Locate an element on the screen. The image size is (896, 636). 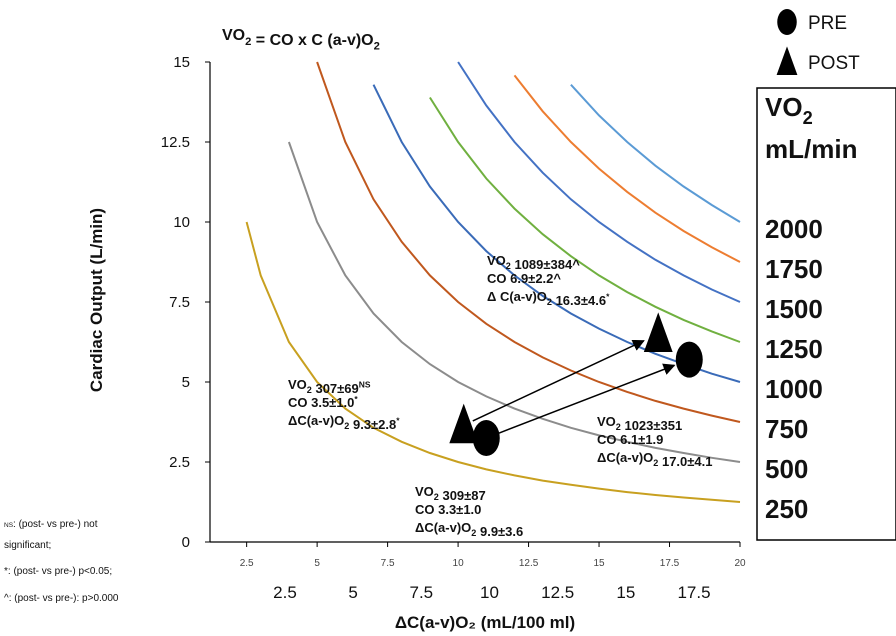
annotation-line: CO 3.5±1.0* is located at coordinates (323, 402).